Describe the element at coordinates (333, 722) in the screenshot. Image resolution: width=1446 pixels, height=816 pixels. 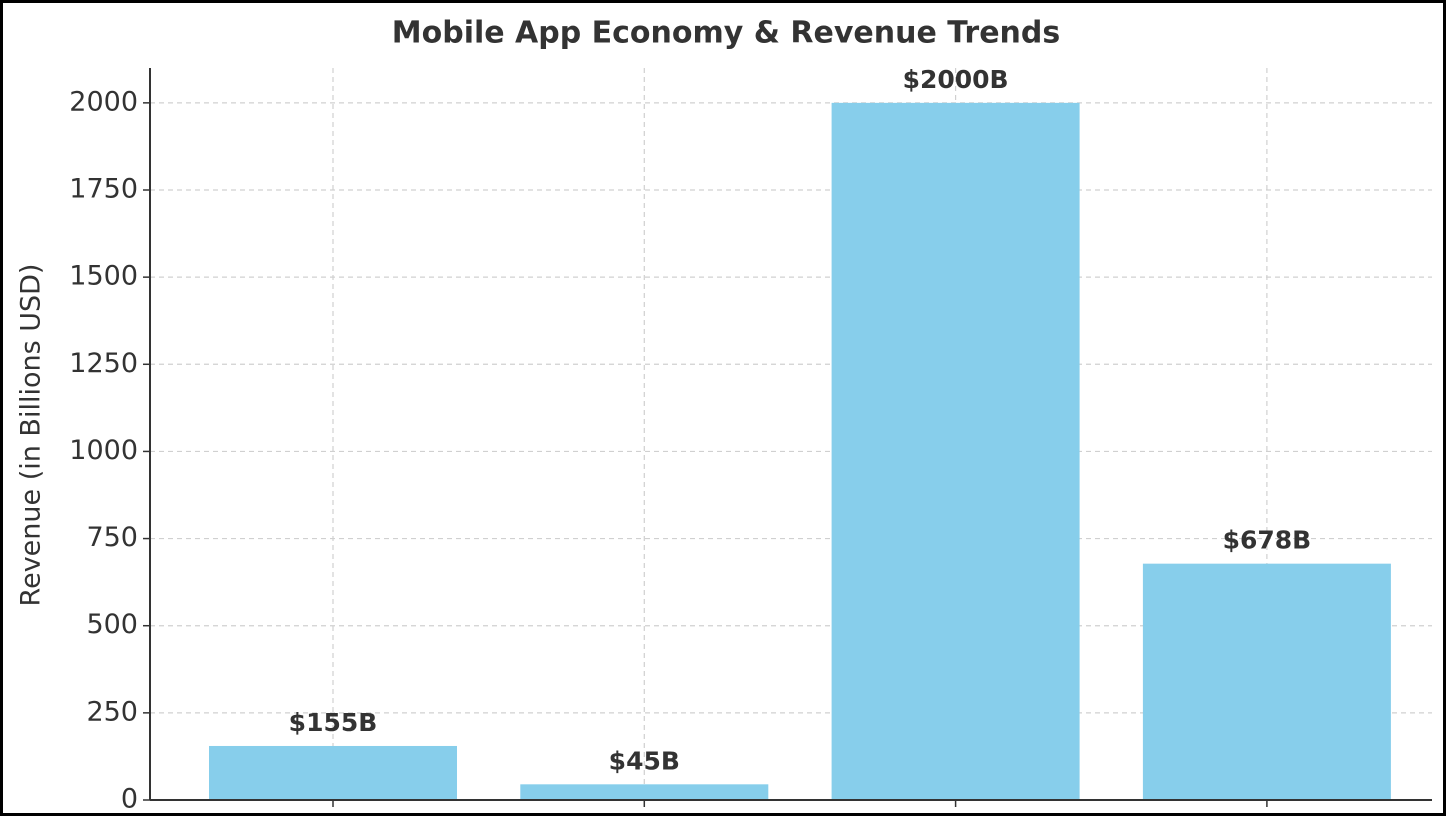
I see `value-label: $155B` at that location.